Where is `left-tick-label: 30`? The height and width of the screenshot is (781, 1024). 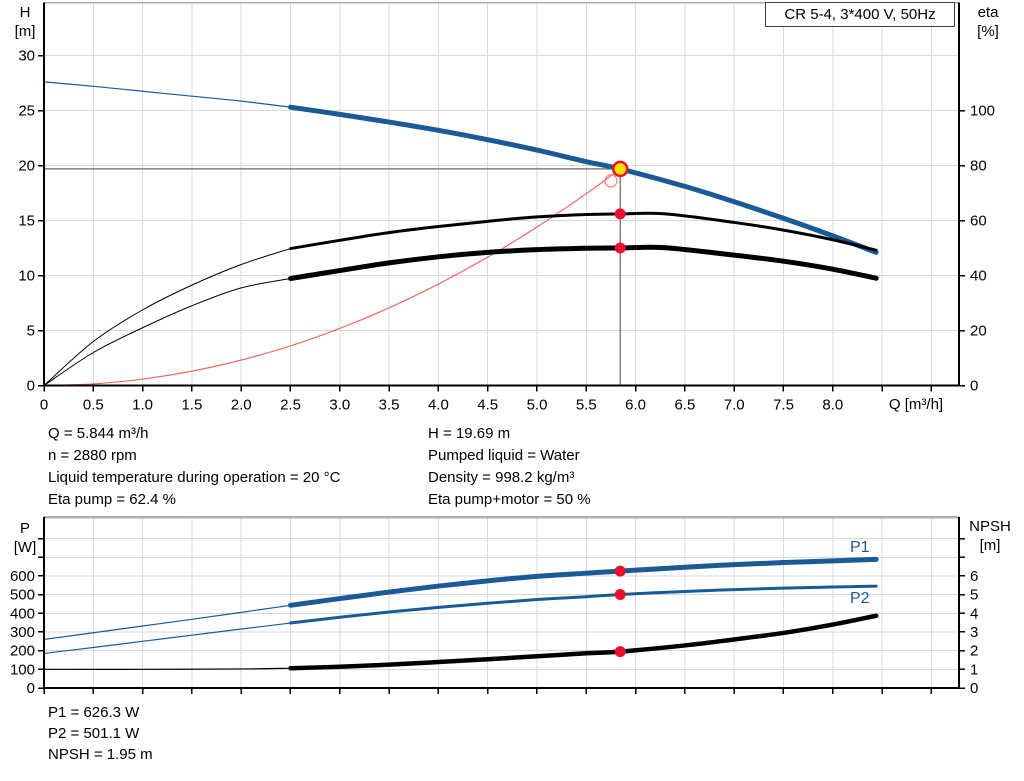
left-tick-label: 30 is located at coordinates (26, 56).